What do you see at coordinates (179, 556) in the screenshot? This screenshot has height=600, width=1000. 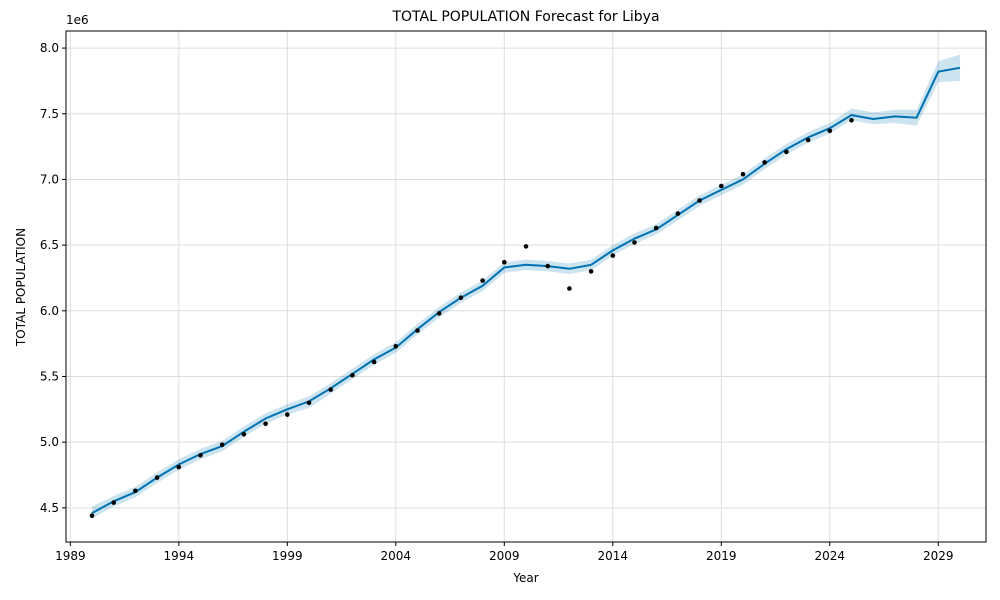 I see `x-tick-label: 1994` at bounding box center [179, 556].